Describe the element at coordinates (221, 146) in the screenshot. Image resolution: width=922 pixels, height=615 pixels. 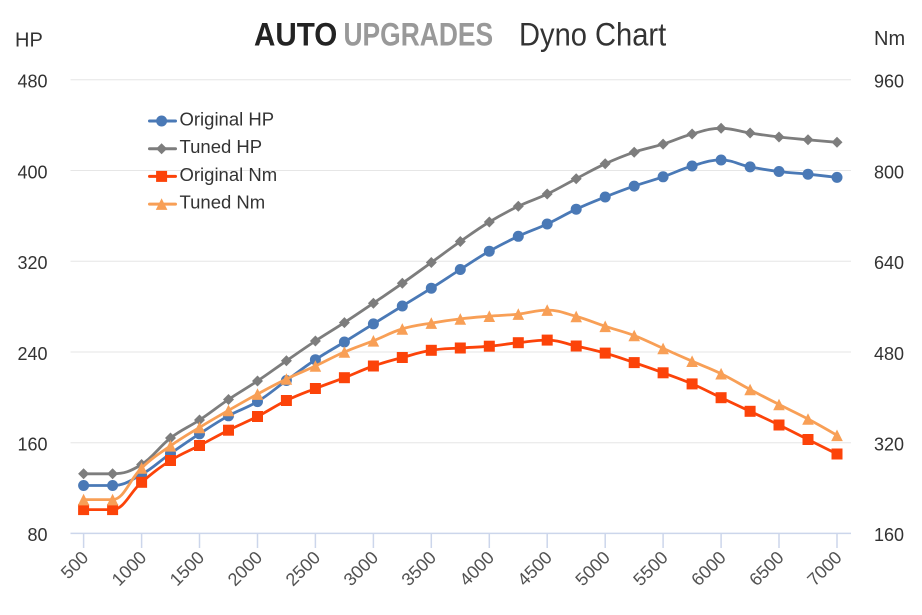
I see `svg-text: Tuned HP` at that location.